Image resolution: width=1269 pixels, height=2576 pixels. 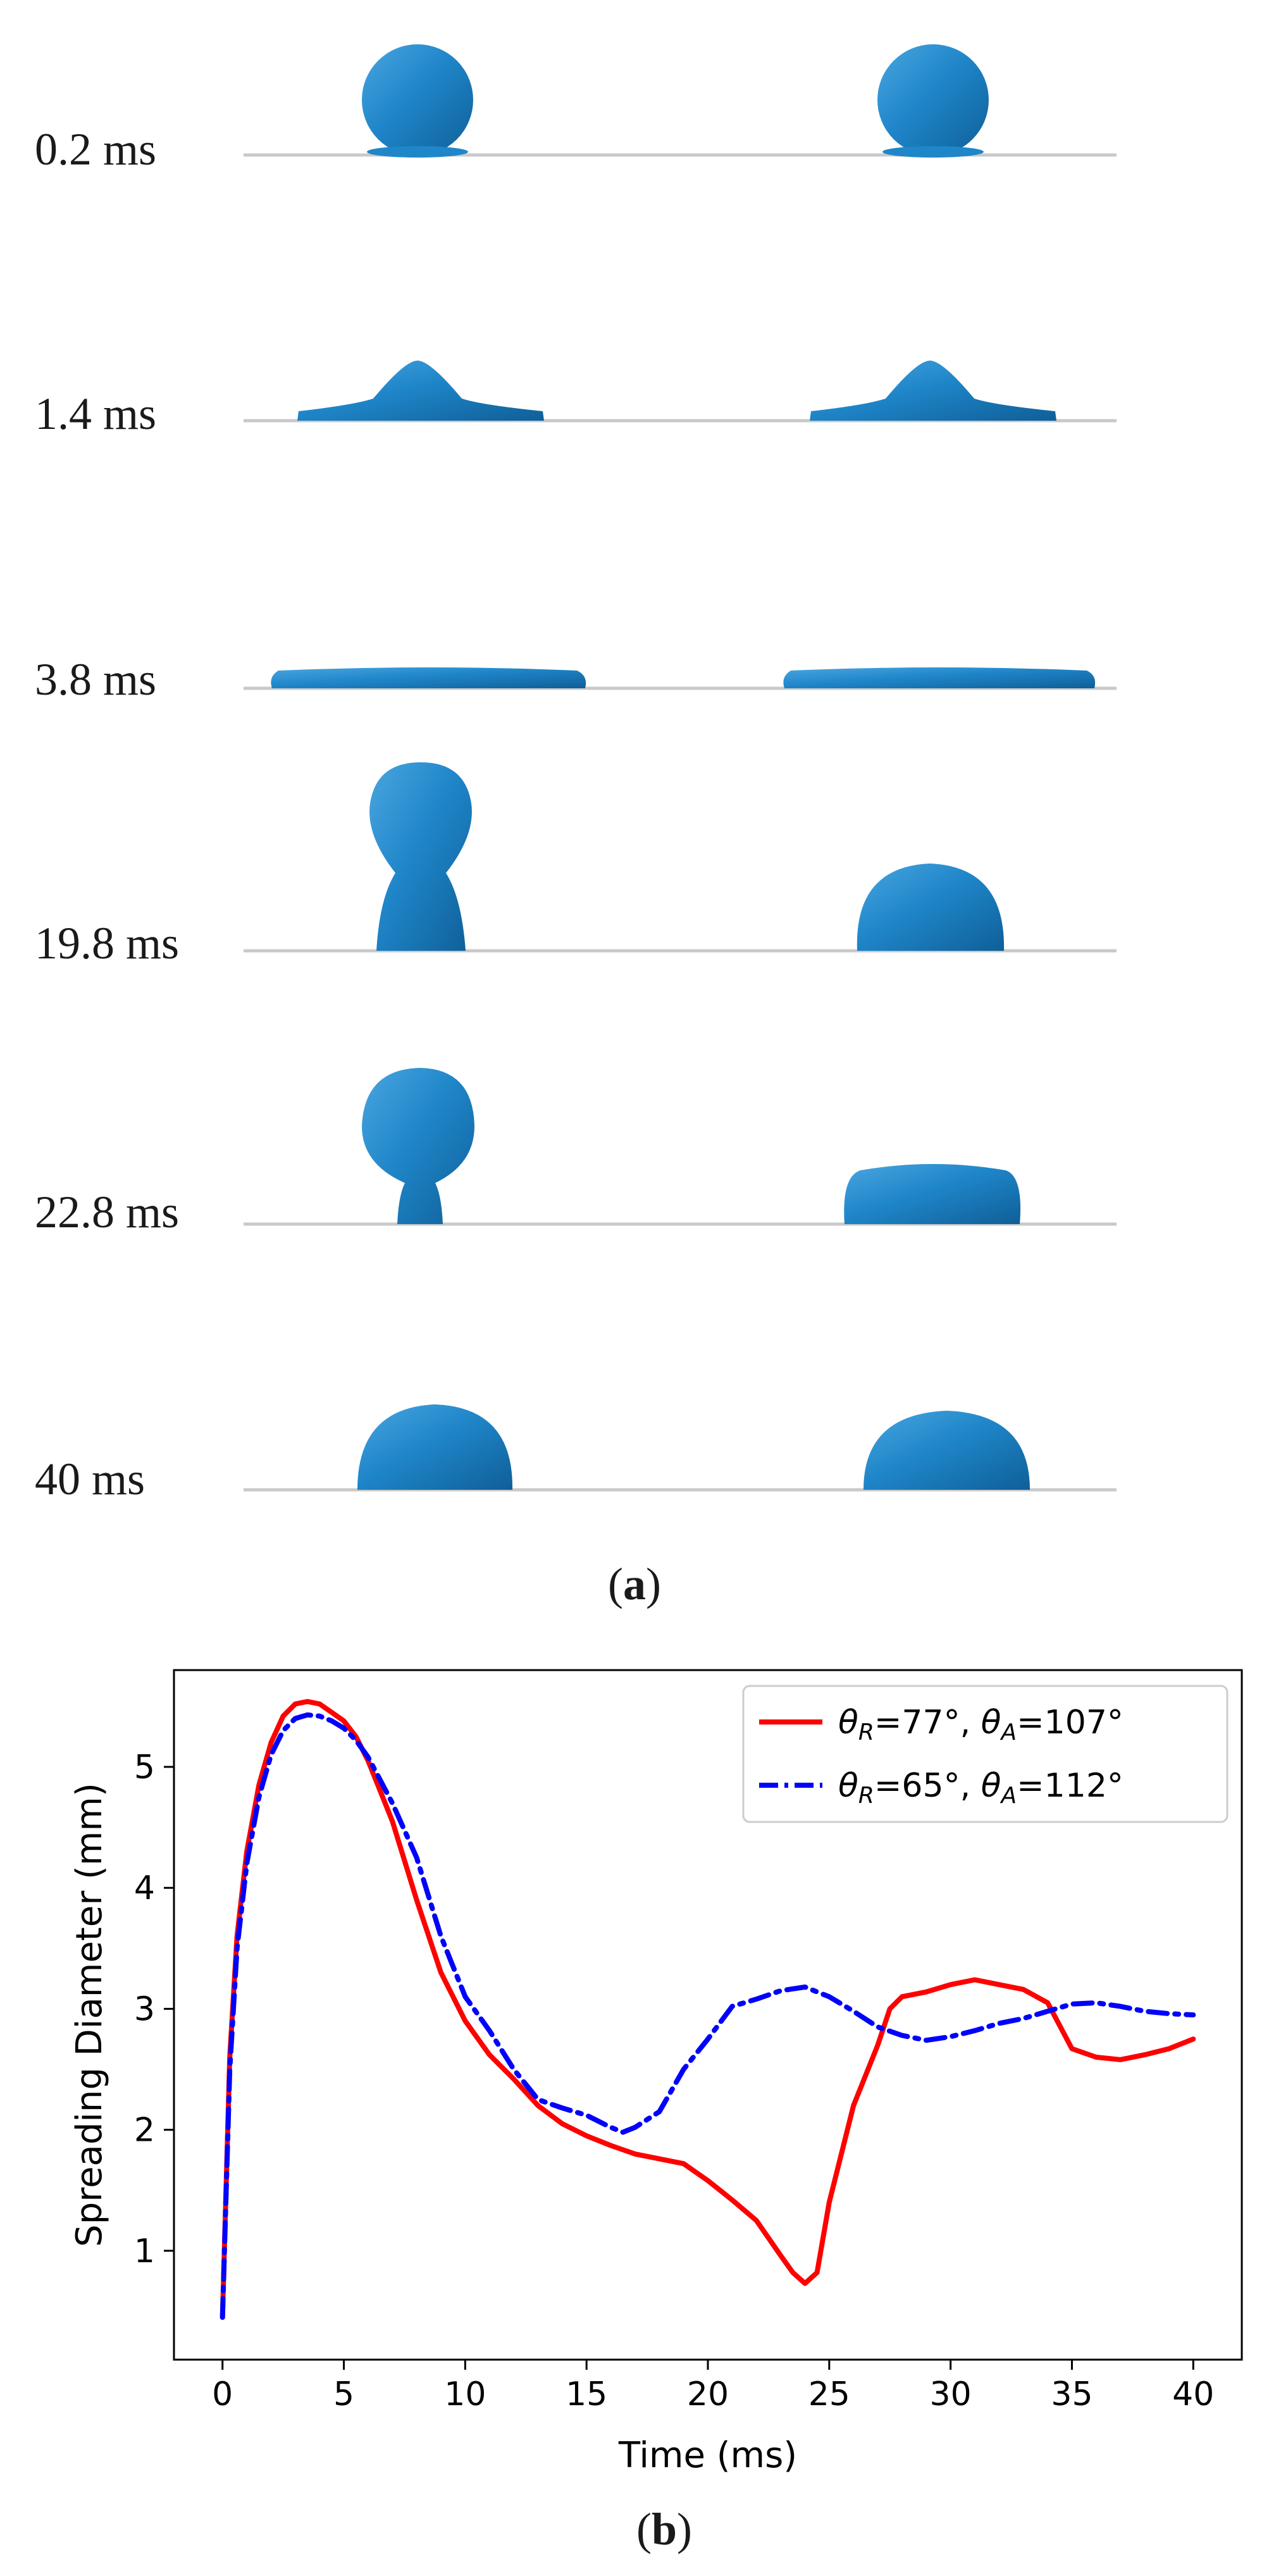 I want to click on droplet-left-necked, so click(x=418, y=1146).